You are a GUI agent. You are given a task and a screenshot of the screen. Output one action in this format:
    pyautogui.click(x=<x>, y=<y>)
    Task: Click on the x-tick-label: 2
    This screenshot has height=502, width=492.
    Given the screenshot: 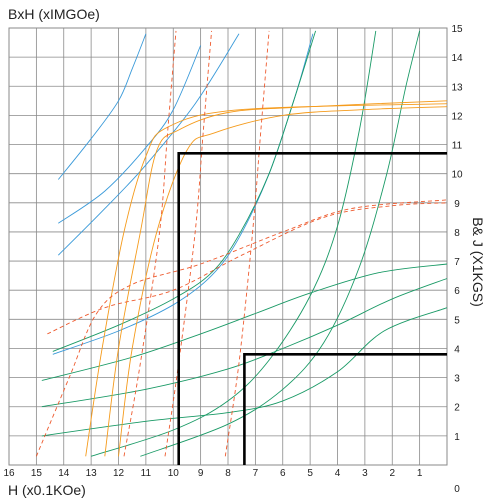 What is the action you would take?
    pyautogui.click(x=392, y=473)
    